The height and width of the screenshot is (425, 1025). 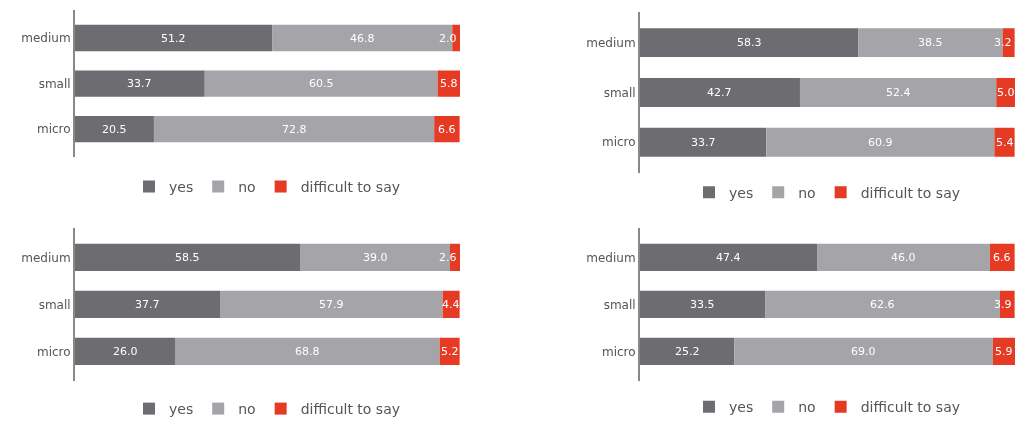 I want to click on data-label: 37.7, so click(x=147, y=304).